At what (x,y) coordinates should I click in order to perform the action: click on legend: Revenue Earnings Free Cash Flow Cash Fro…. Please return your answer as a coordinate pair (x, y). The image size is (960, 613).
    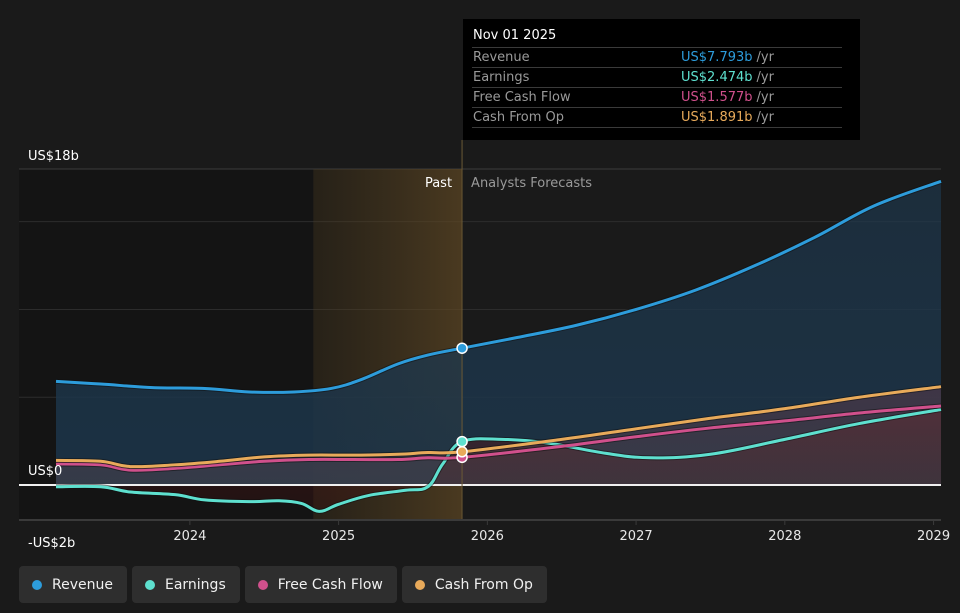
    Looking at the image, I should click on (283, 584).